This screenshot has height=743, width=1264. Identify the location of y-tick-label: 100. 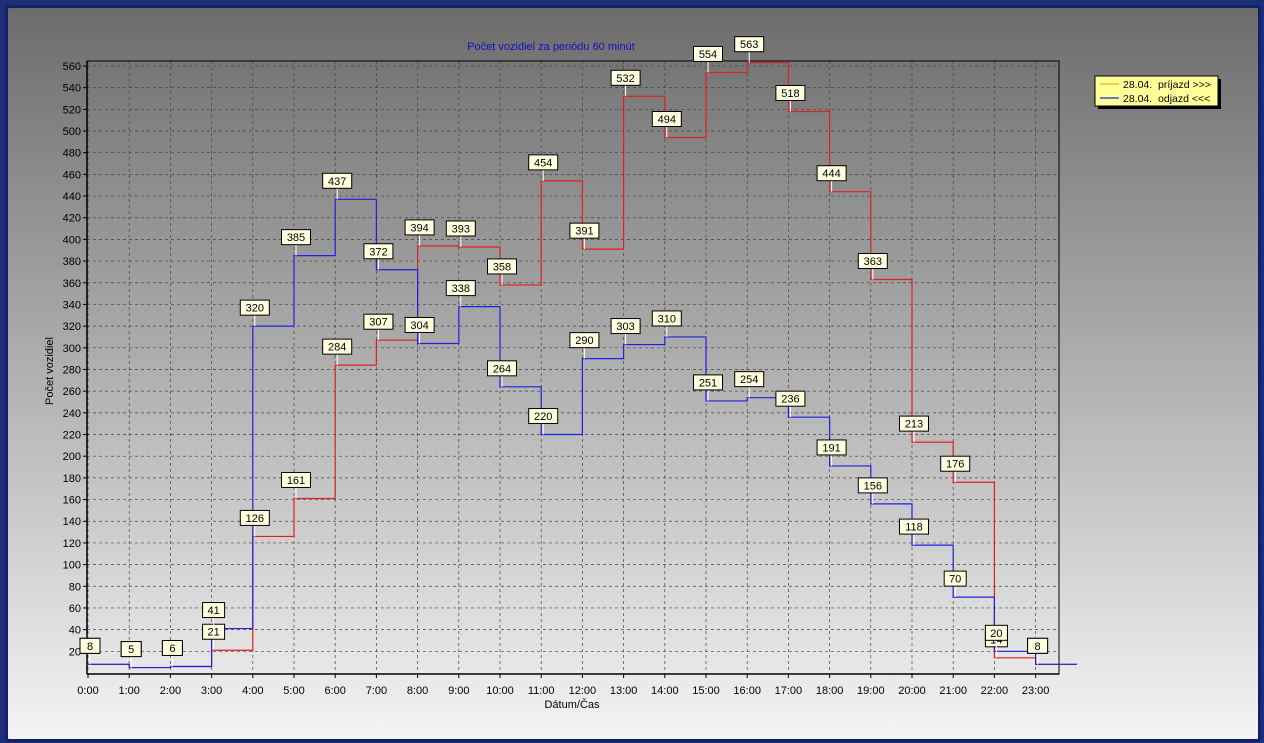
(72, 566).